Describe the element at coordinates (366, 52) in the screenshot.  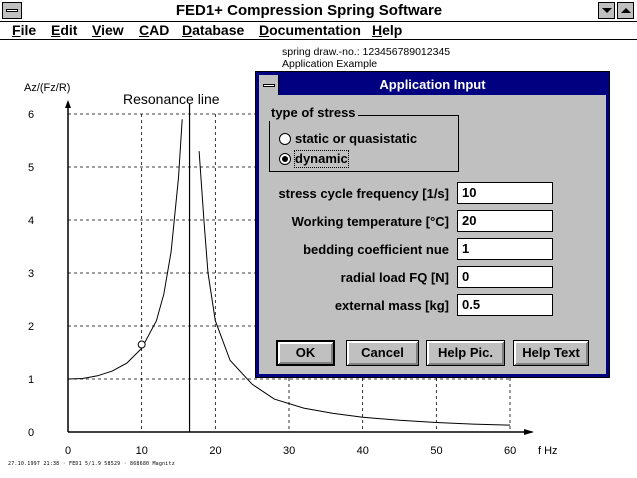
I see `drawing-number: spring draw.-no.: 123456789012345` at that location.